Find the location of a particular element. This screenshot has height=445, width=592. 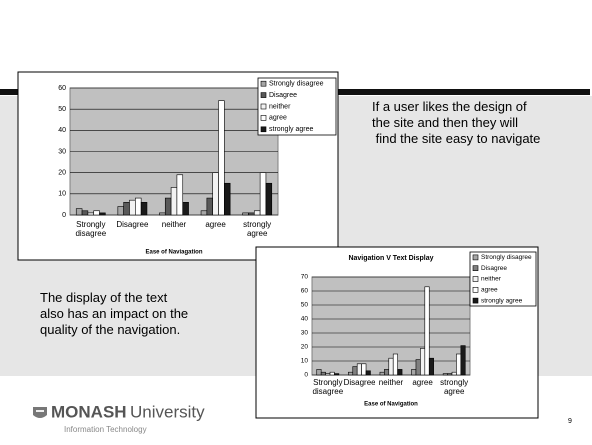

x-axis-label: Ease of Naviagation is located at coordinates (173, 253).